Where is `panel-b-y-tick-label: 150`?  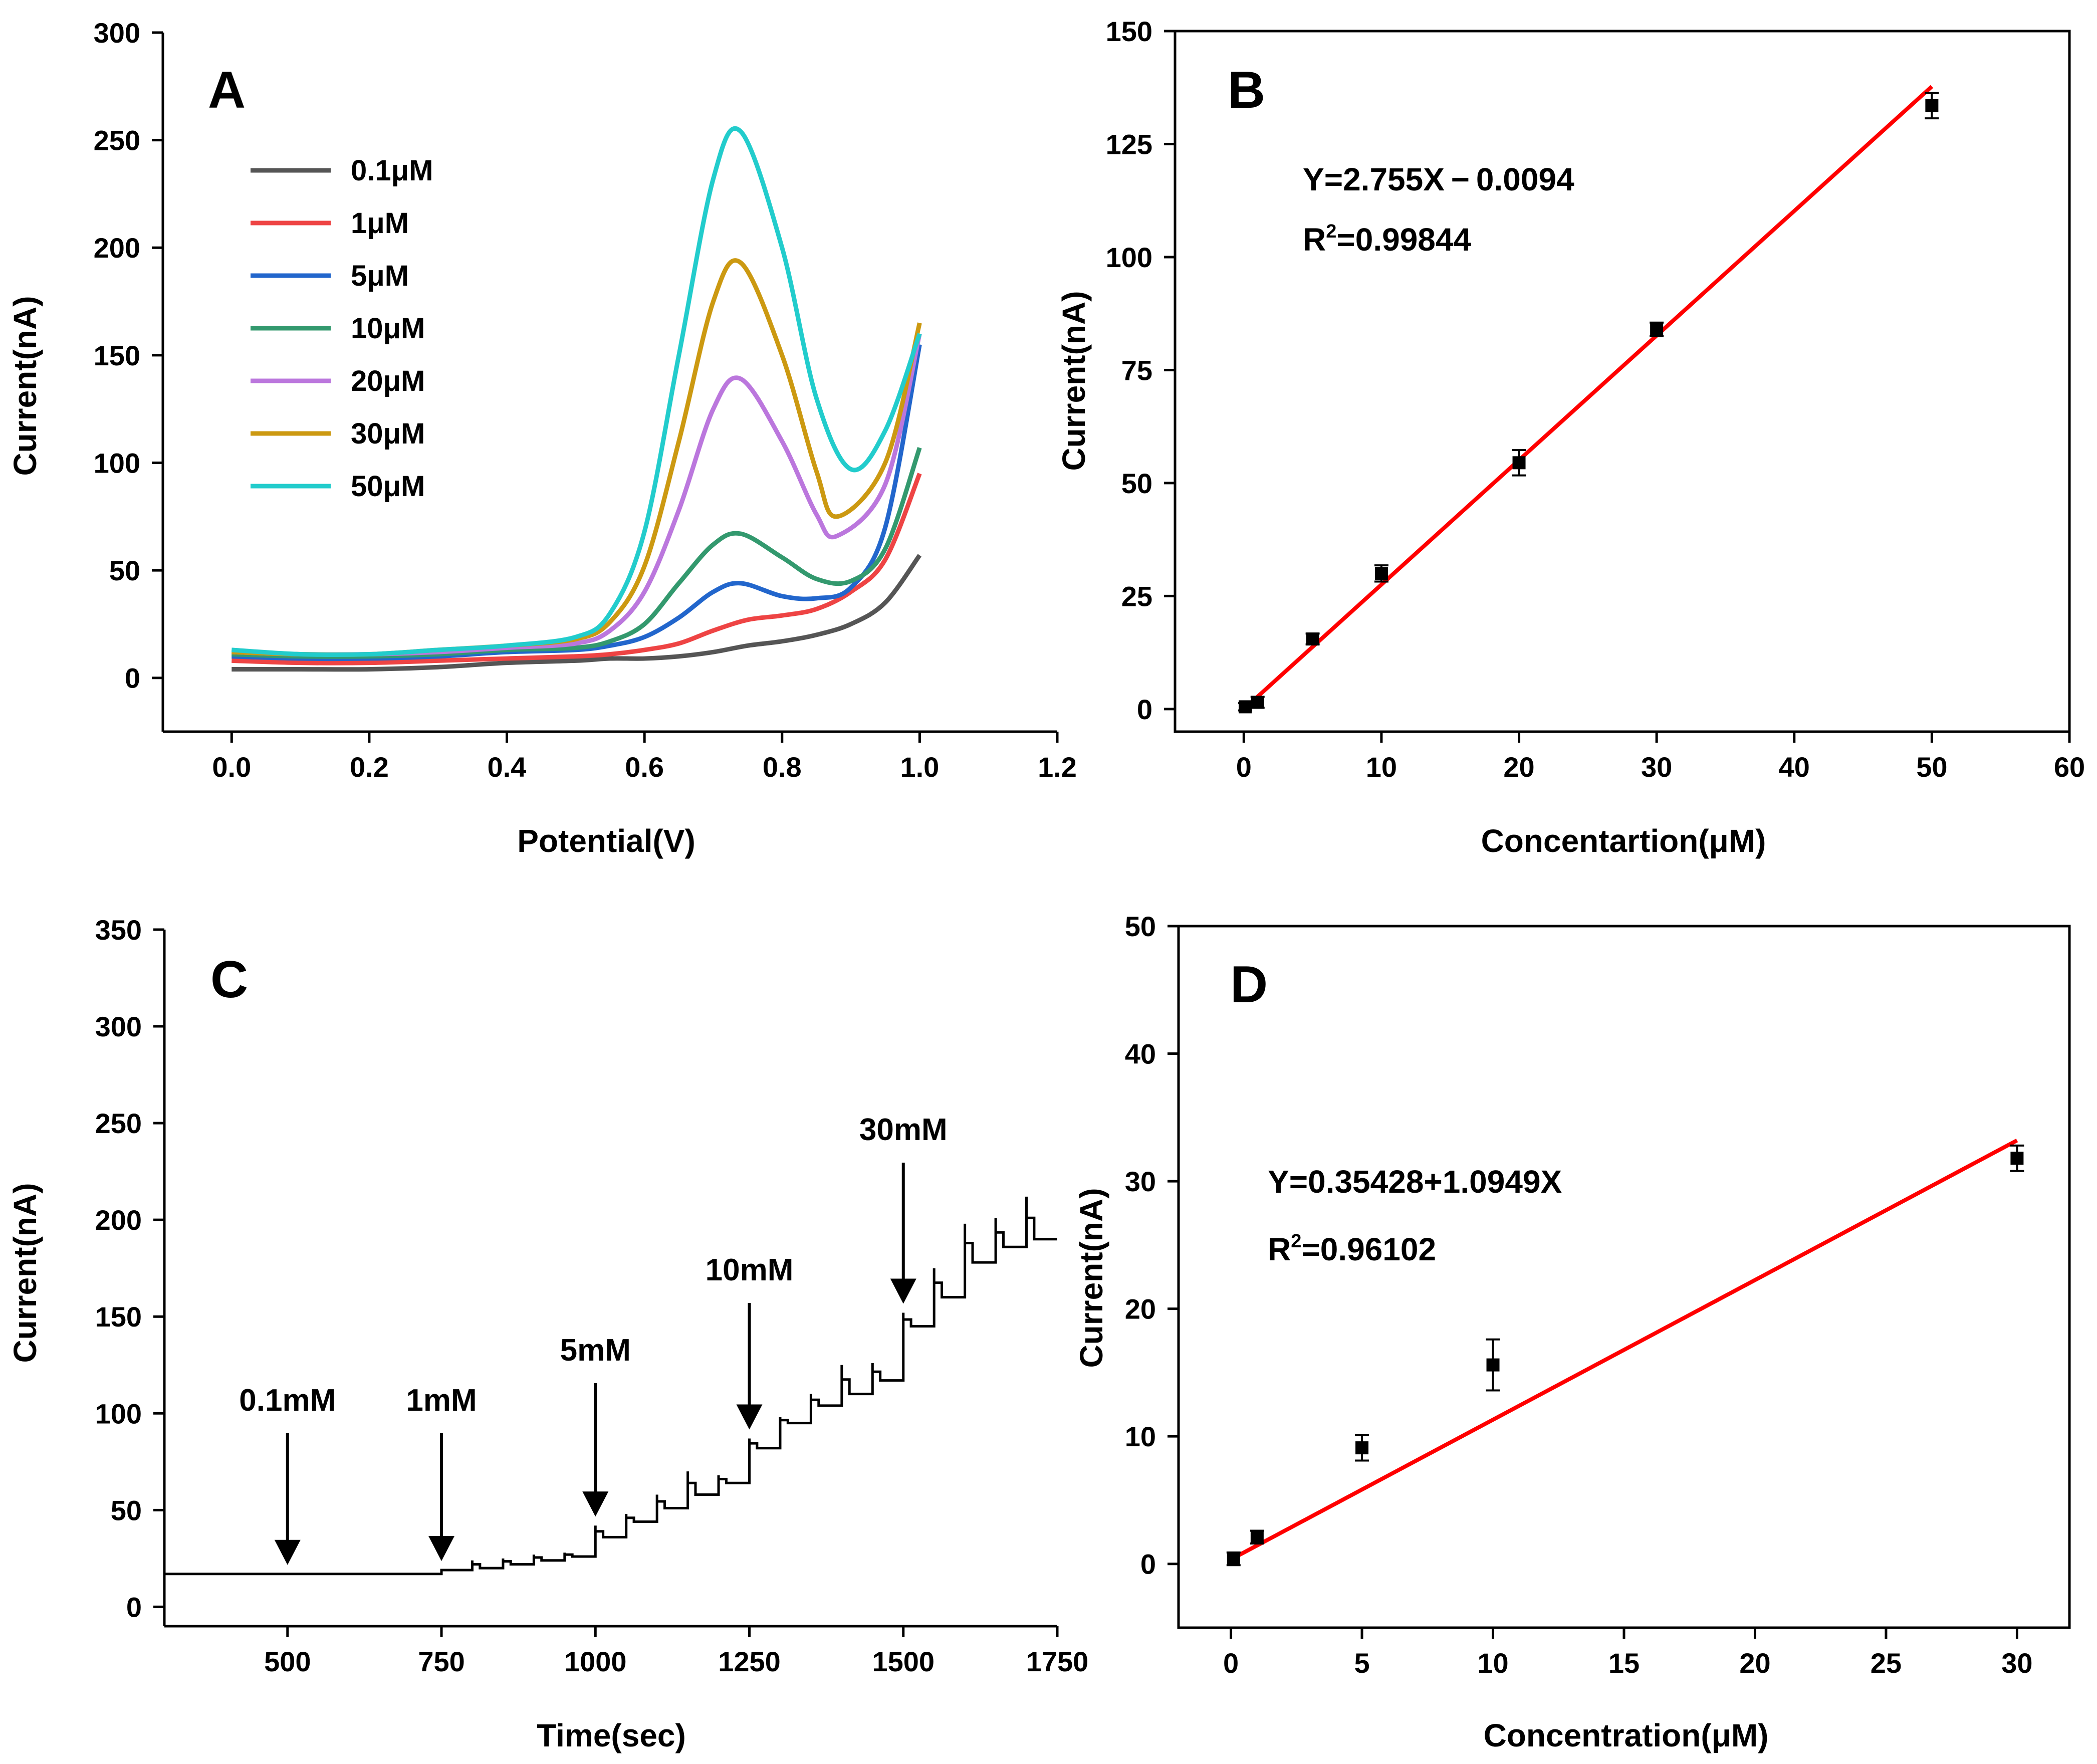
panel-b-y-tick-label: 150 is located at coordinates (1129, 31).